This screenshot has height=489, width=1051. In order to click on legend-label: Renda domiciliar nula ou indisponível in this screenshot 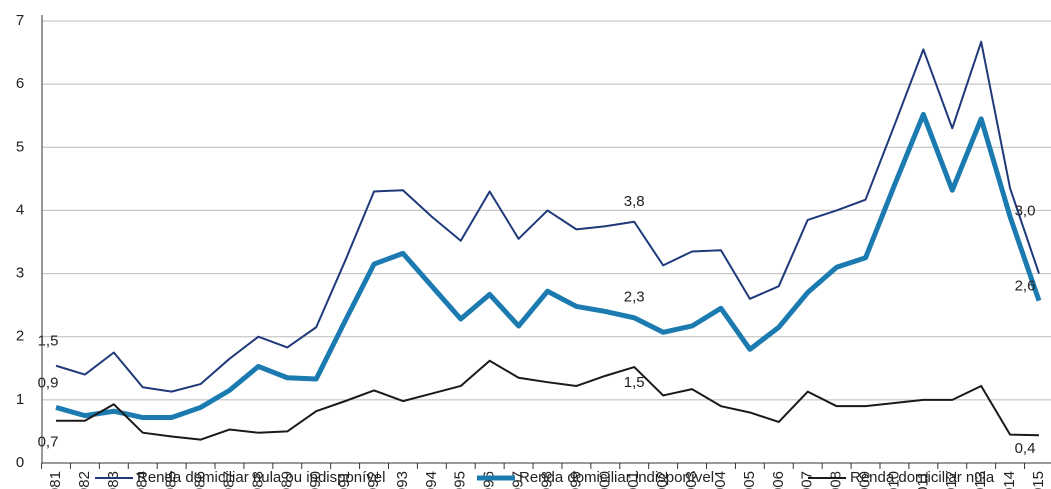, I will do `click(261, 477)`.